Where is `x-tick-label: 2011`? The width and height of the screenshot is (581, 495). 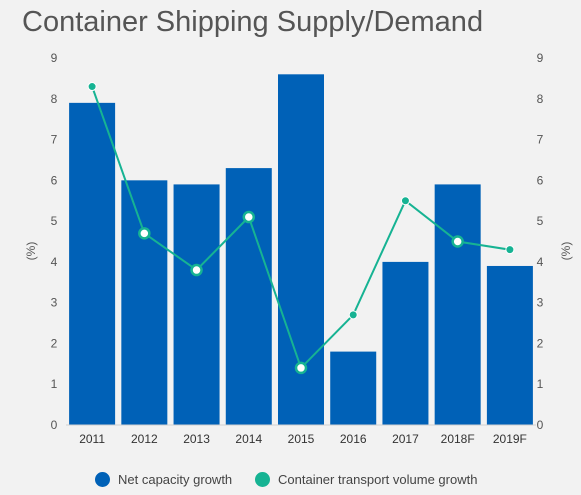
x-tick-label: 2011 is located at coordinates (92, 439).